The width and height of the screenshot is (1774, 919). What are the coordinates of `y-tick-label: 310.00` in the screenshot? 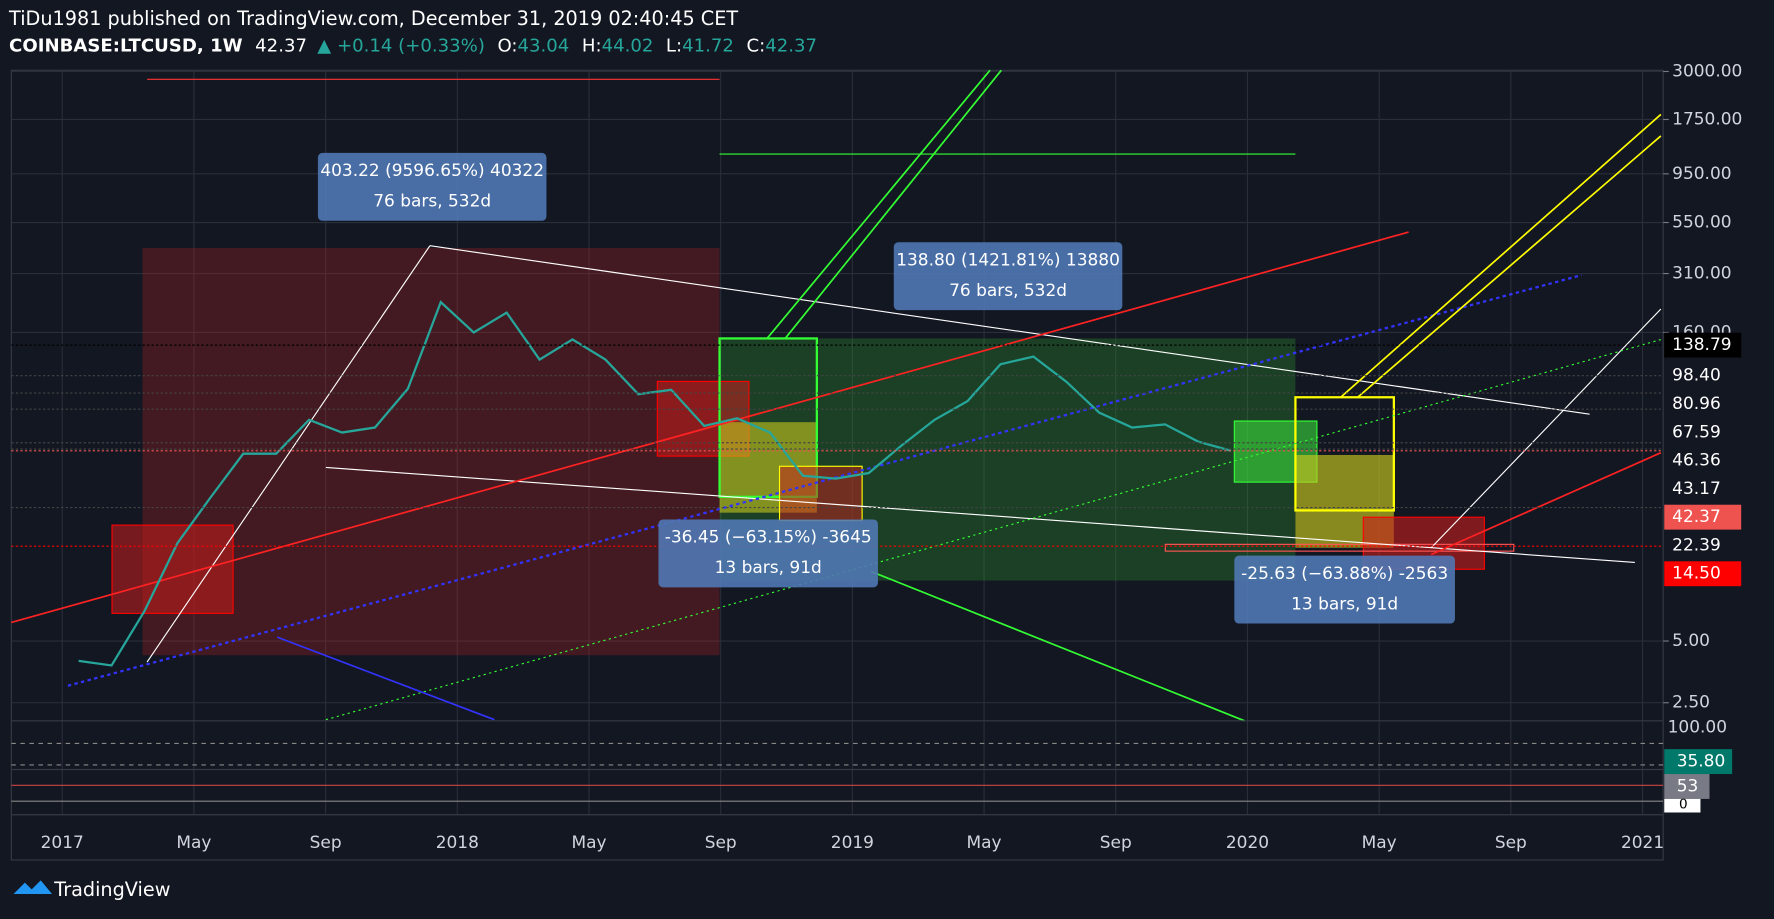 It's located at (1701, 274).